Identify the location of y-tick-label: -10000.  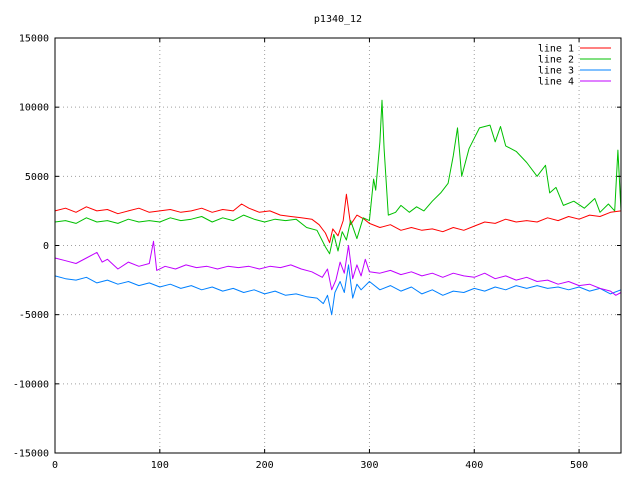
(31, 384).